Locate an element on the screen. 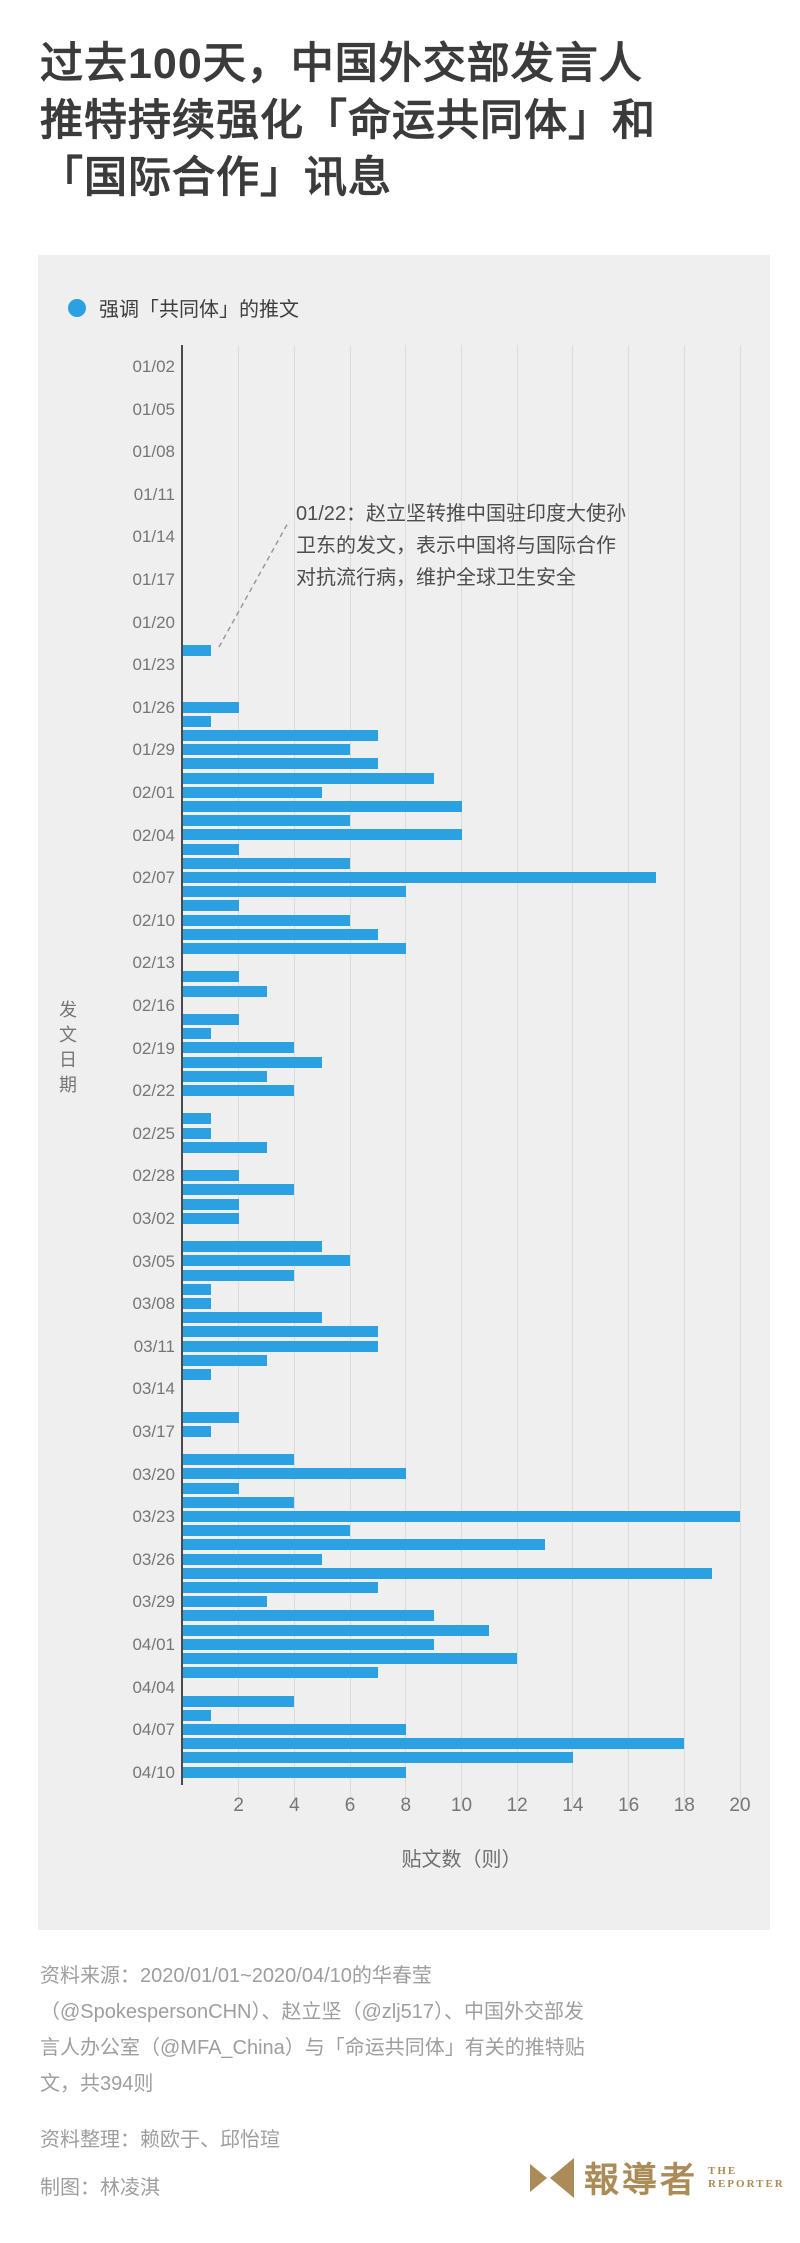 The width and height of the screenshot is (800, 2243). x-axis-title: 贴文数（则） is located at coordinates (461, 1860).